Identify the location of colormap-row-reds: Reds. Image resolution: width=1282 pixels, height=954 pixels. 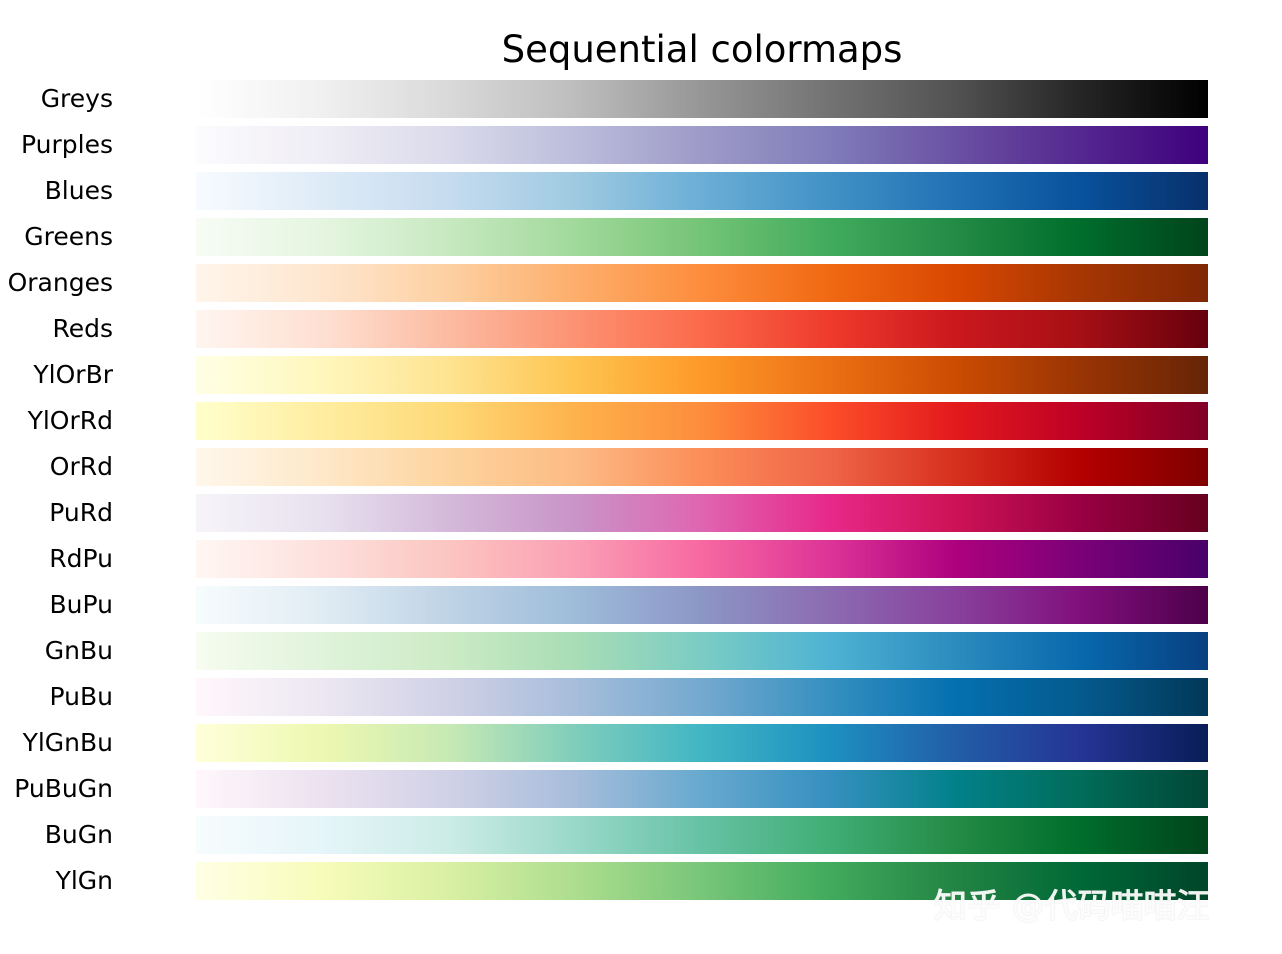
(605, 329).